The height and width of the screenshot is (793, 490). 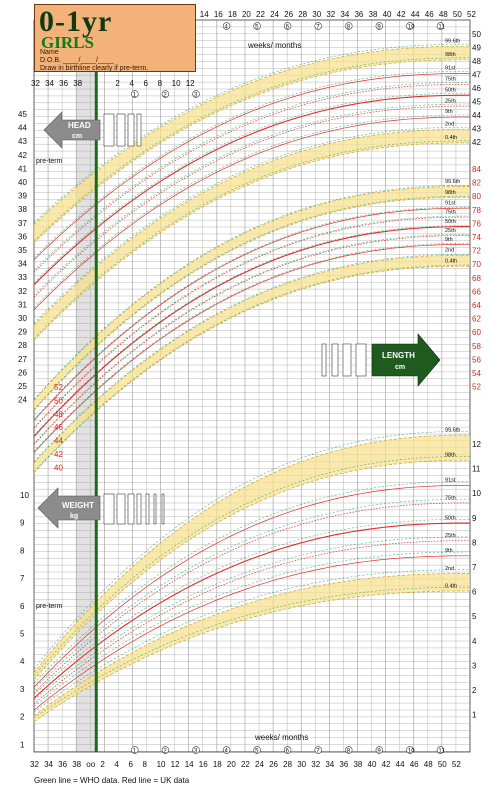 What do you see at coordinates (58, 427) in the screenshot?
I see `length-left-tick: 46` at bounding box center [58, 427].